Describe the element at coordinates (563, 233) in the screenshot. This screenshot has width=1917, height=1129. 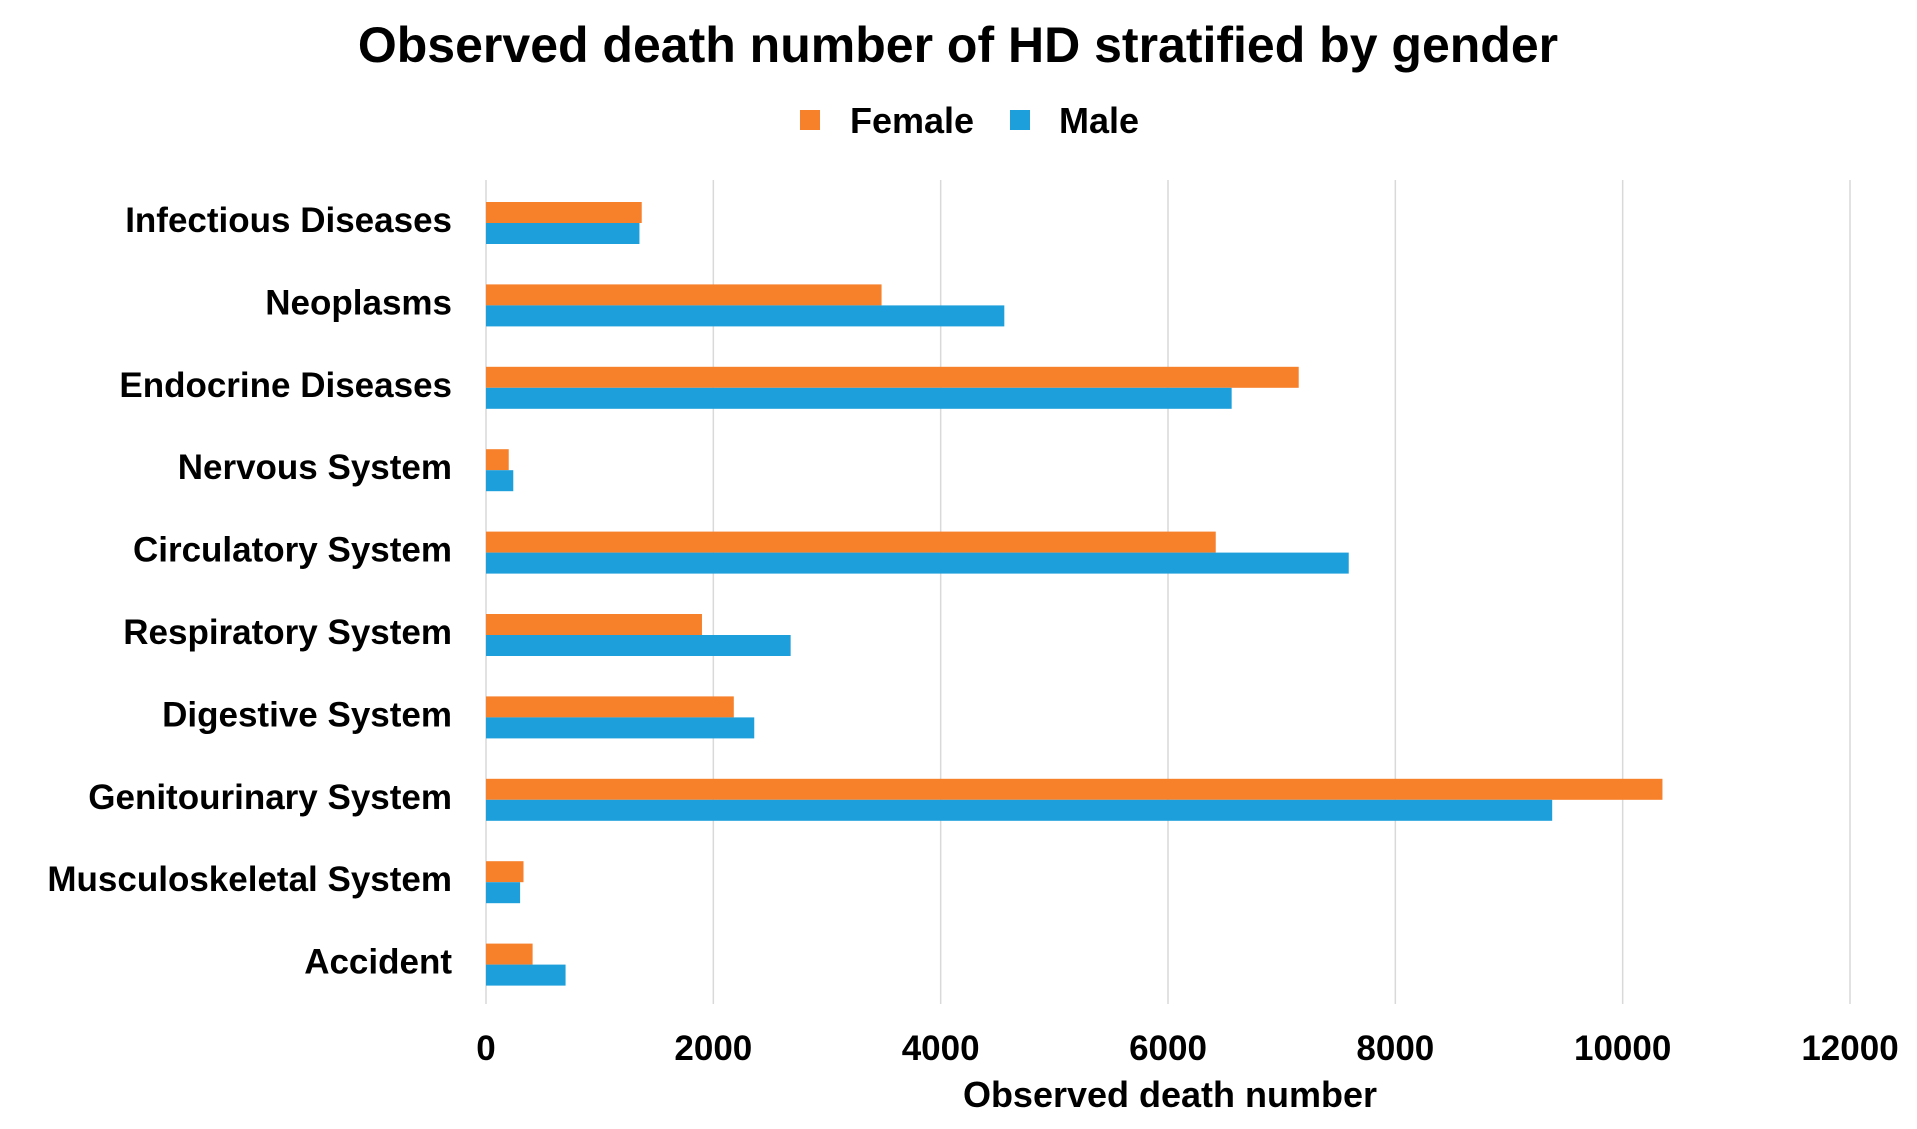
I see `bar-male-infectious-diseases` at that location.